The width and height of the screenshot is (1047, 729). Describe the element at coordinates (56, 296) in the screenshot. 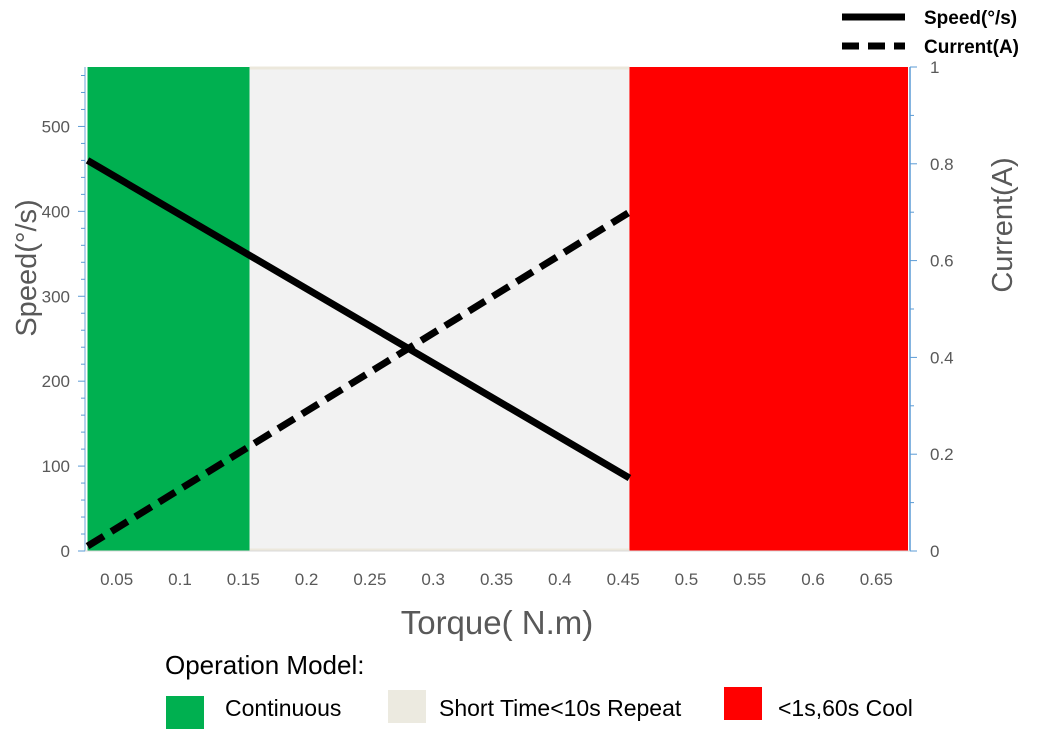

I see `y-tick-label: 300` at that location.